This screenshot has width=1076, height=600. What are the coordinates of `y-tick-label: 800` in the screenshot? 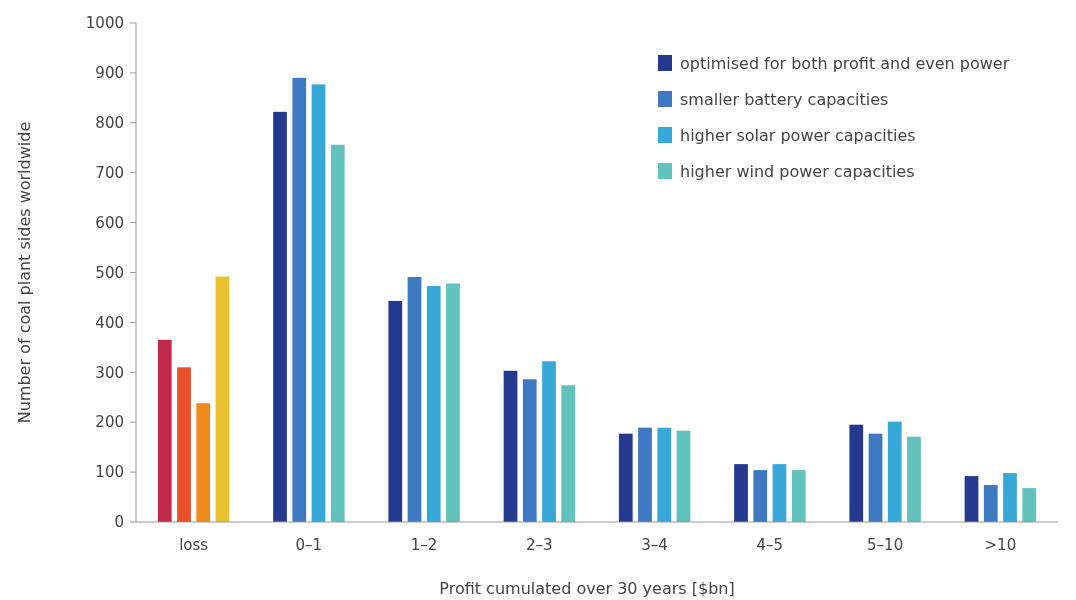 It's located at (109, 123).